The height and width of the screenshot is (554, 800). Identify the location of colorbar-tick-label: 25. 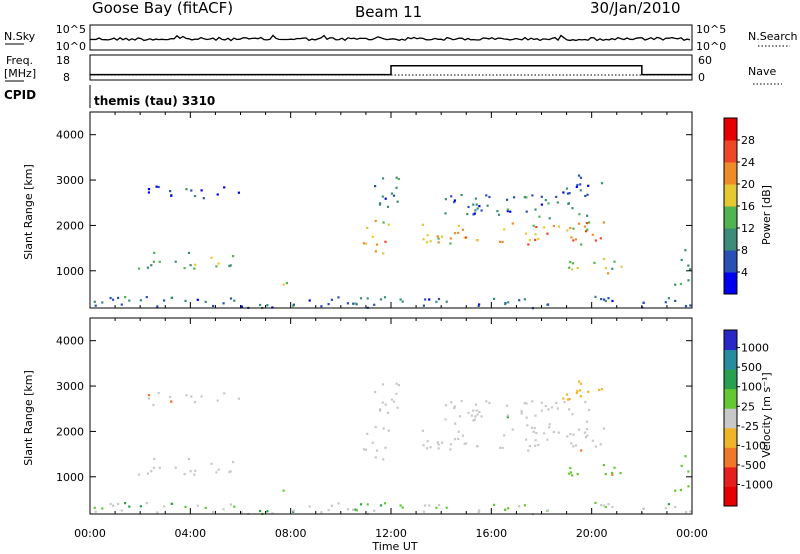
(748, 406).